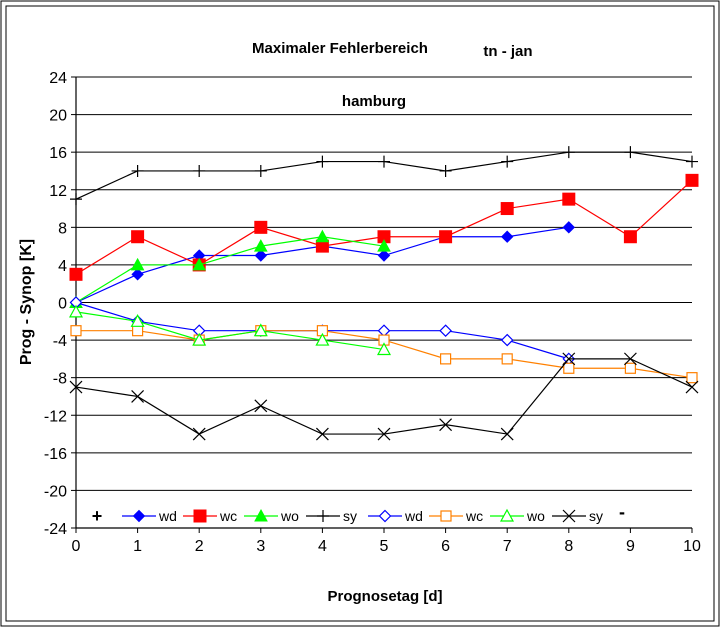  Describe the element at coordinates (55, 416) in the screenshot. I see `y-tick-label: -12` at that location.